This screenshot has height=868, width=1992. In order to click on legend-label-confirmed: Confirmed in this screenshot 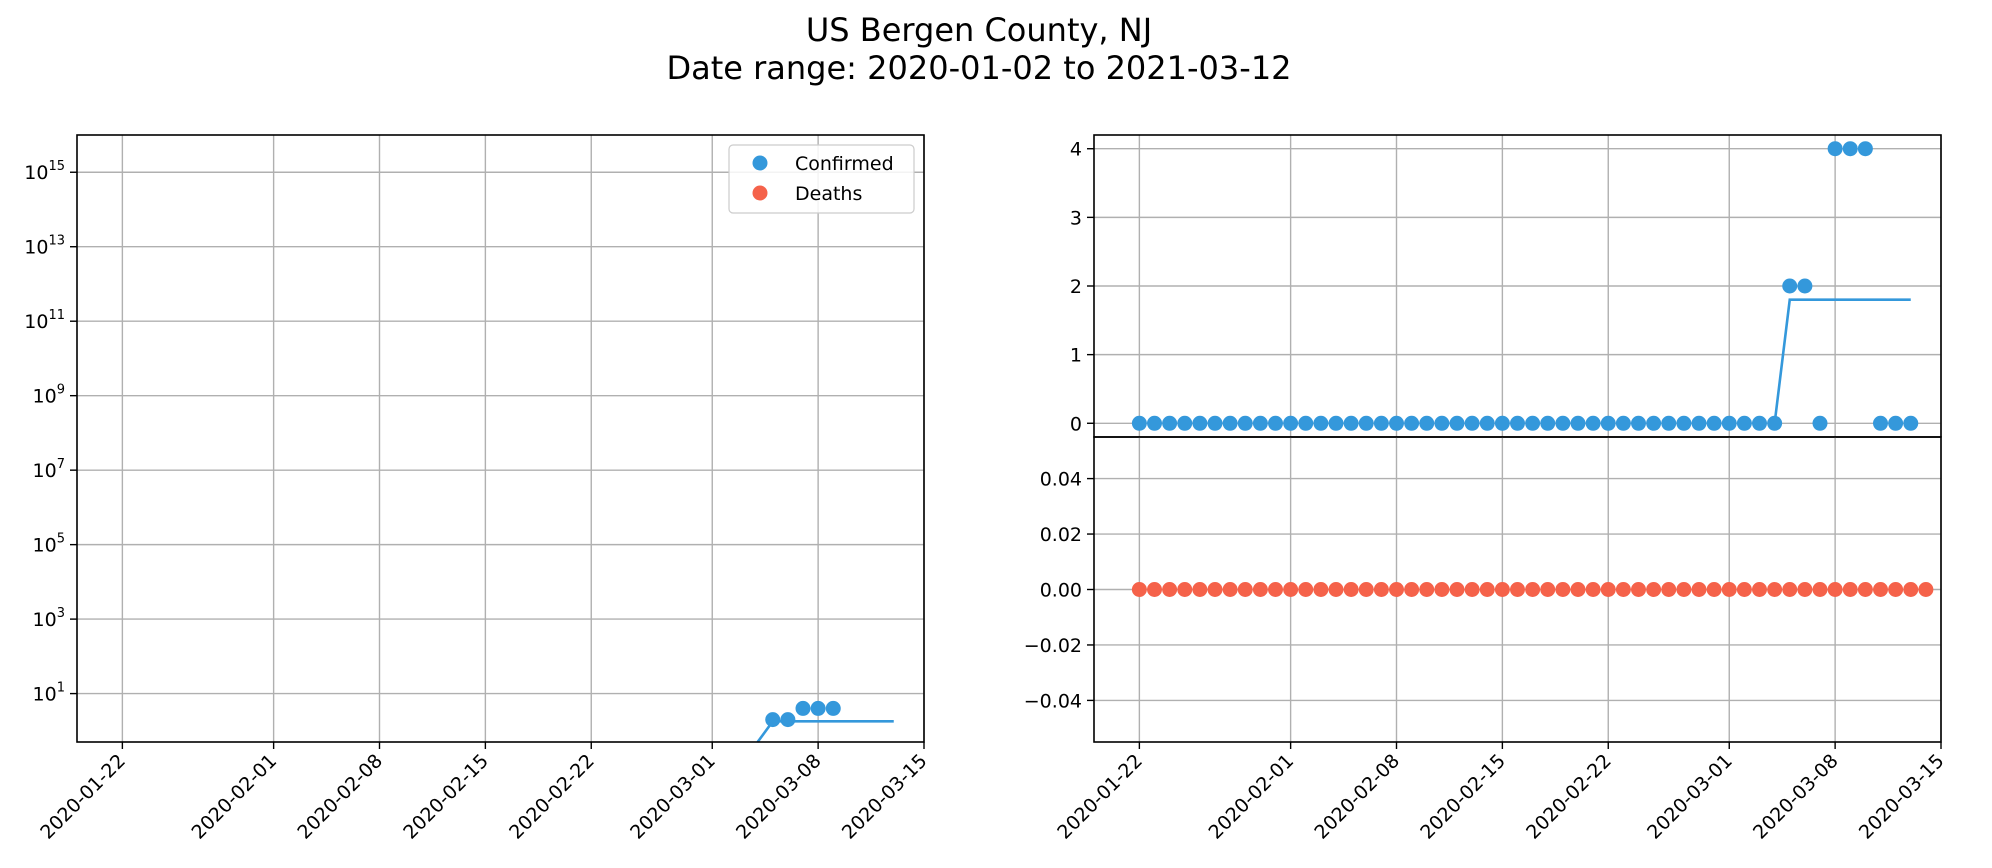, I will do `click(844, 164)`.